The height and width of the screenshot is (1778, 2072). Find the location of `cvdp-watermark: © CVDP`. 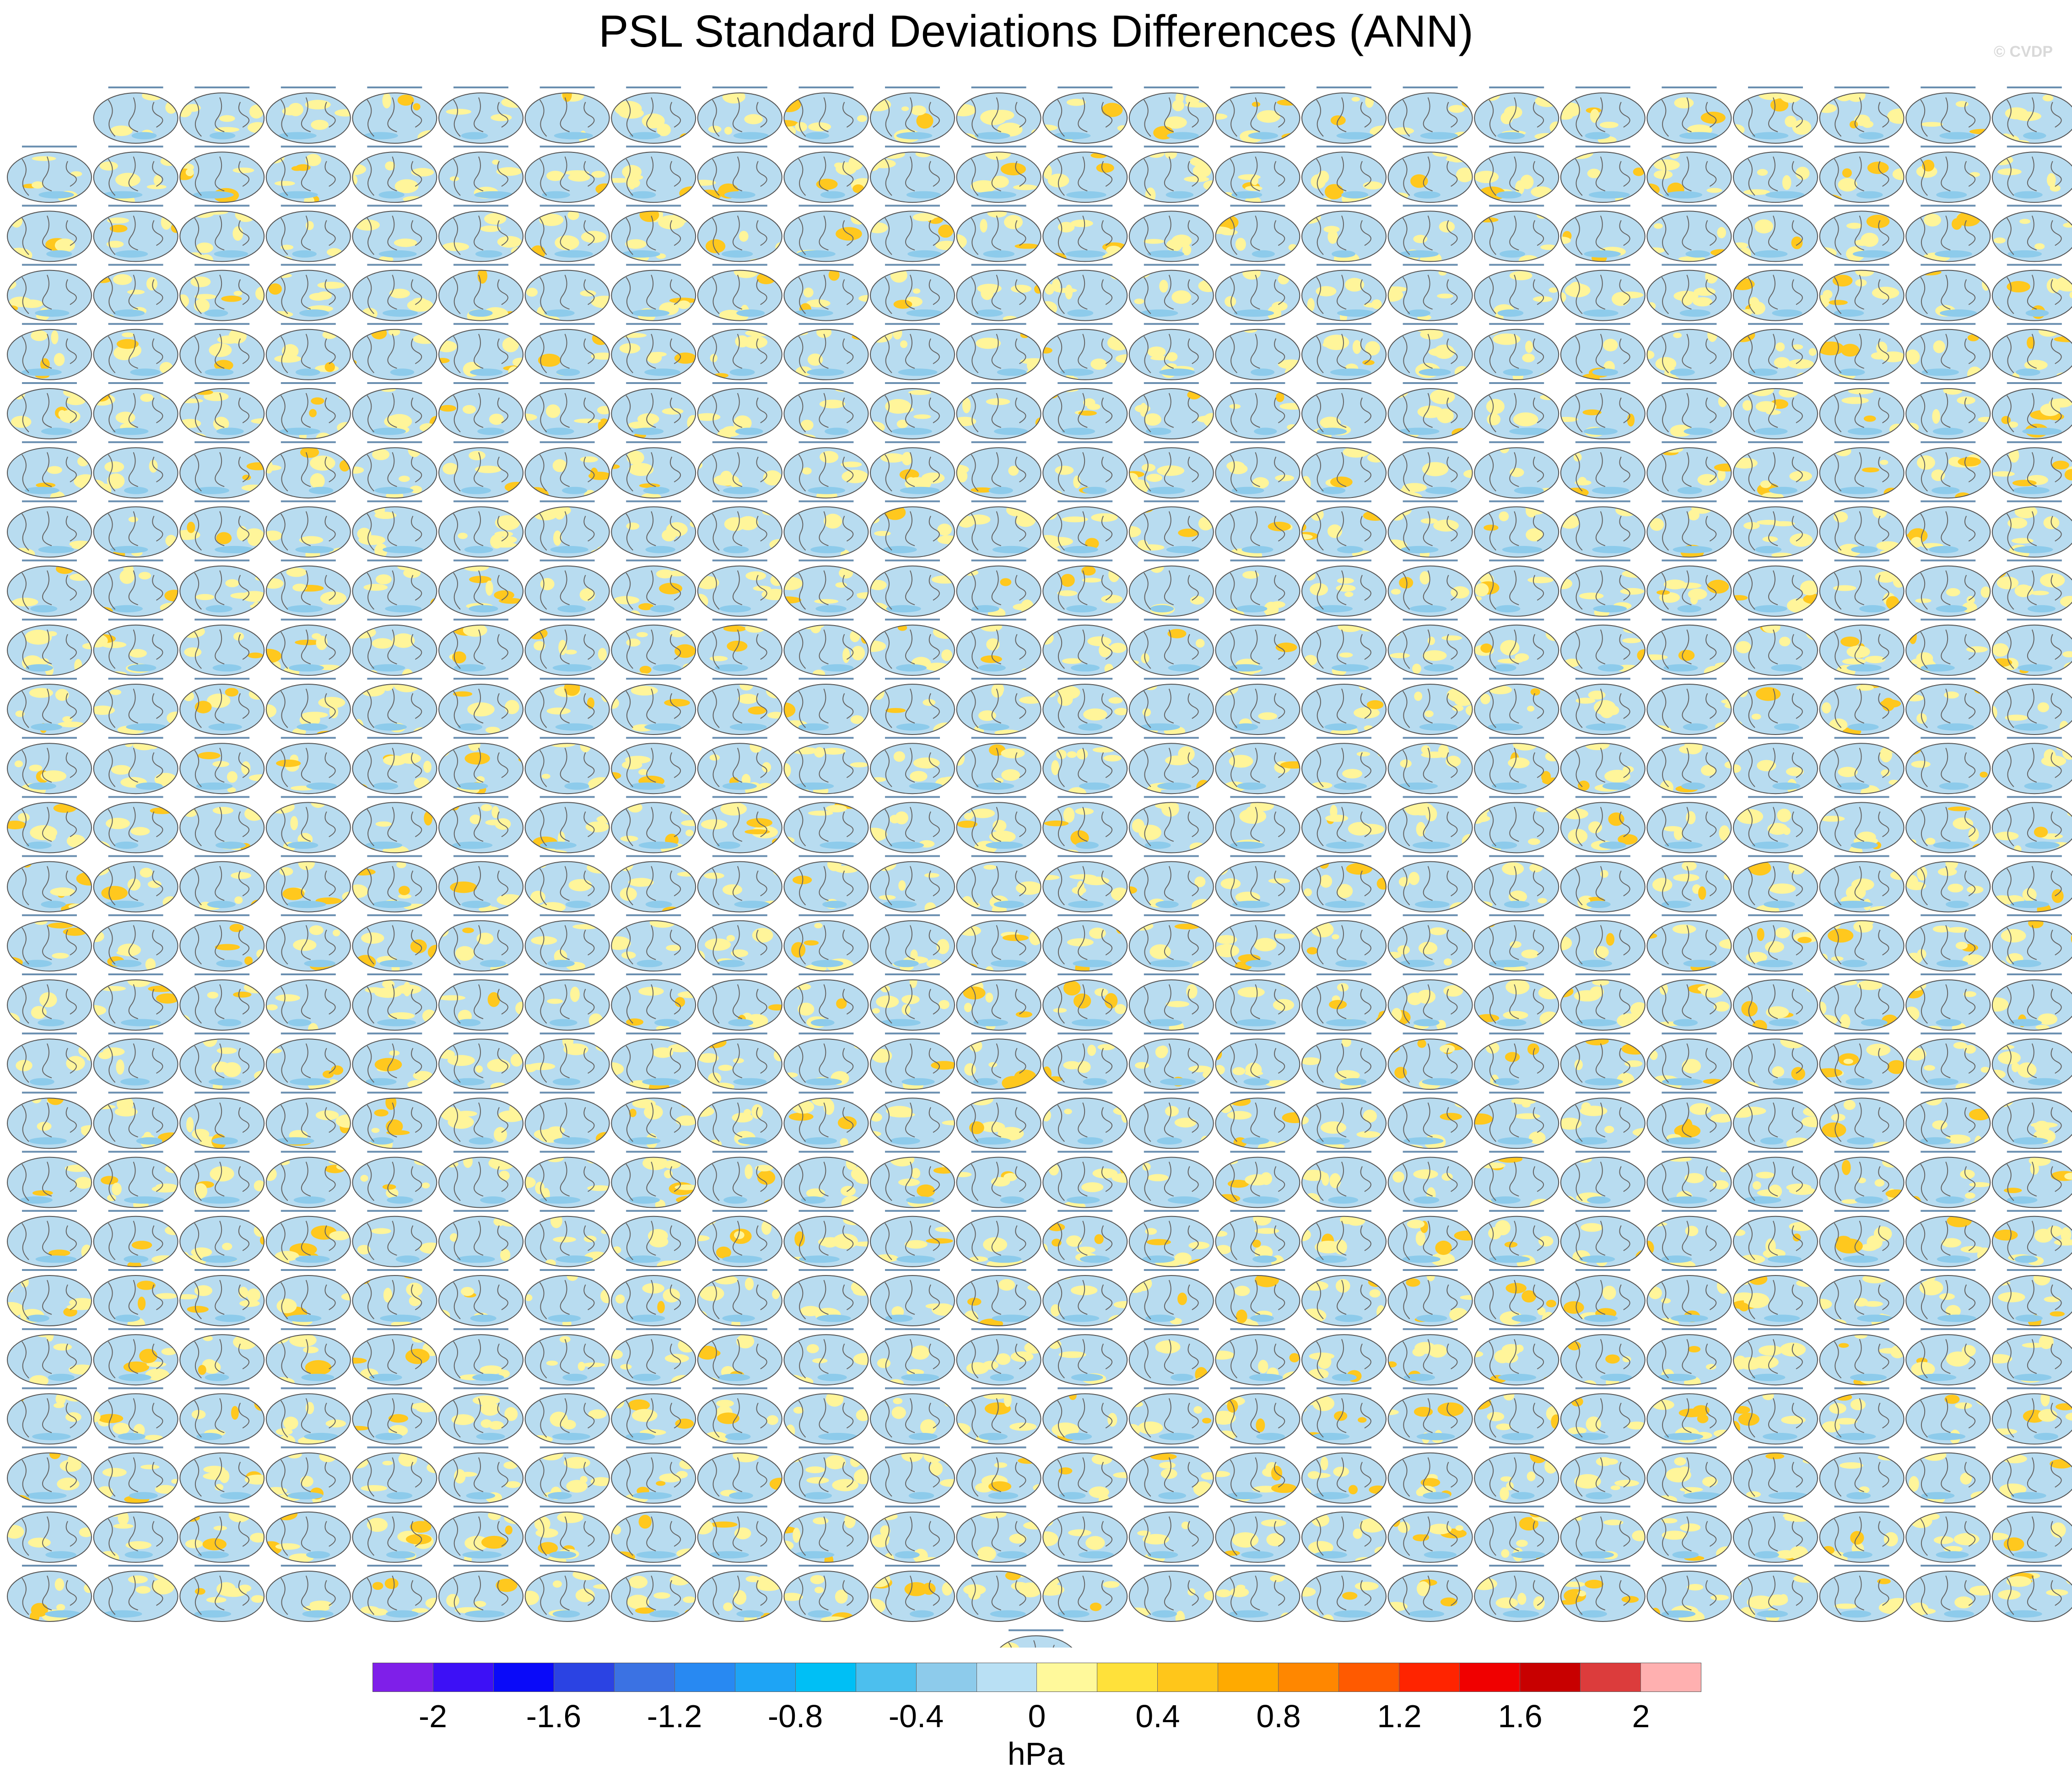

cvdp-watermark: © CVDP is located at coordinates (2023, 51).